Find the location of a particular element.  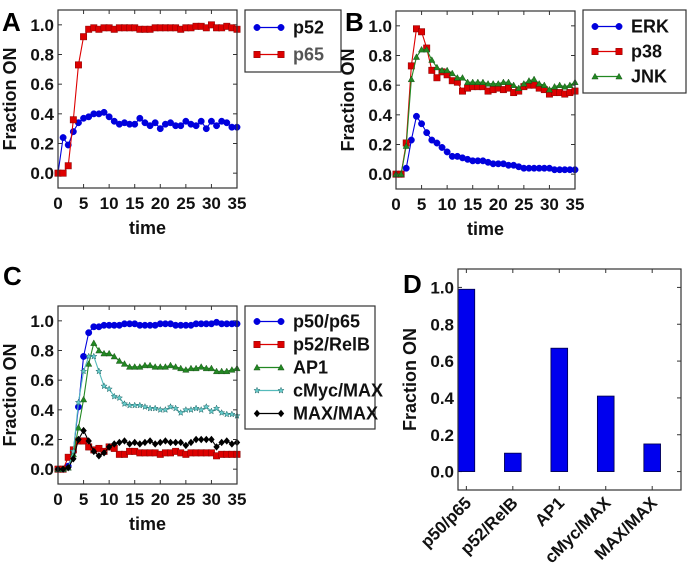

bar-p52-relb is located at coordinates (513, 462).